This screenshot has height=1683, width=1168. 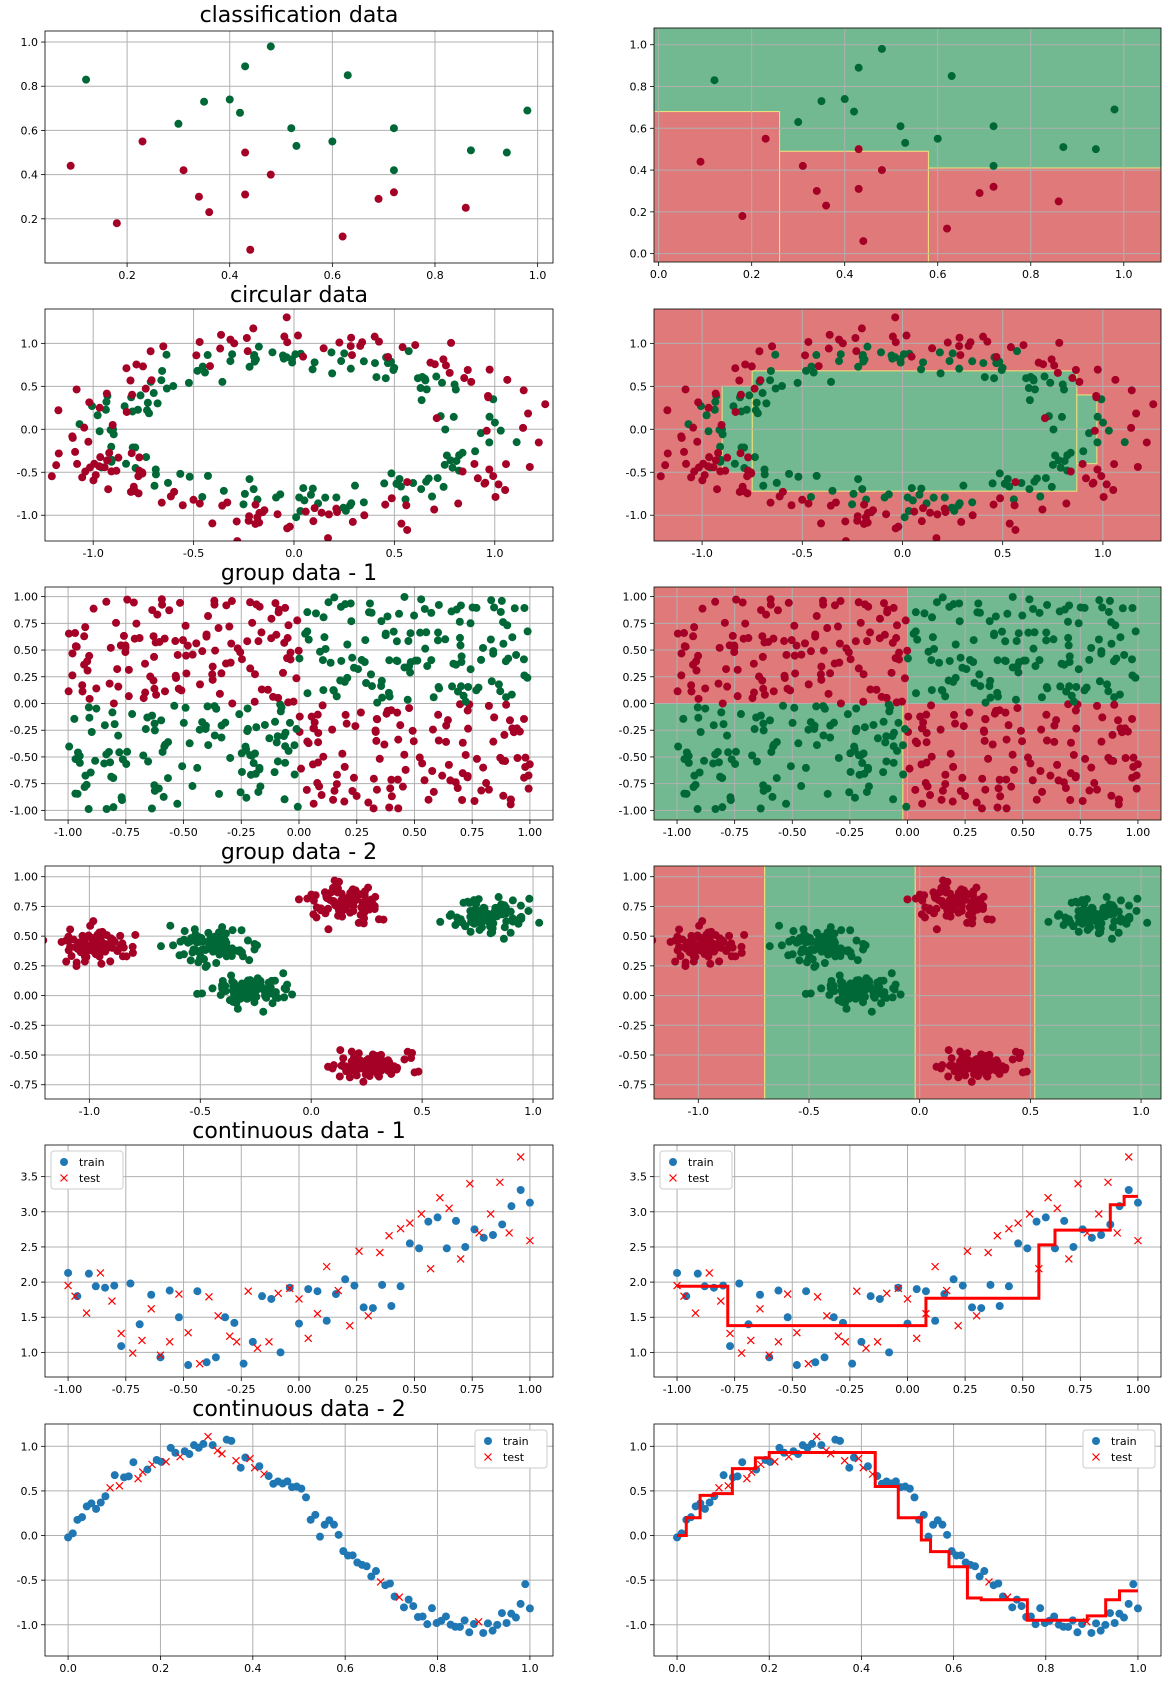 What do you see at coordinates (514, 1457) in the screenshot?
I see `legend-test-label: test` at bounding box center [514, 1457].